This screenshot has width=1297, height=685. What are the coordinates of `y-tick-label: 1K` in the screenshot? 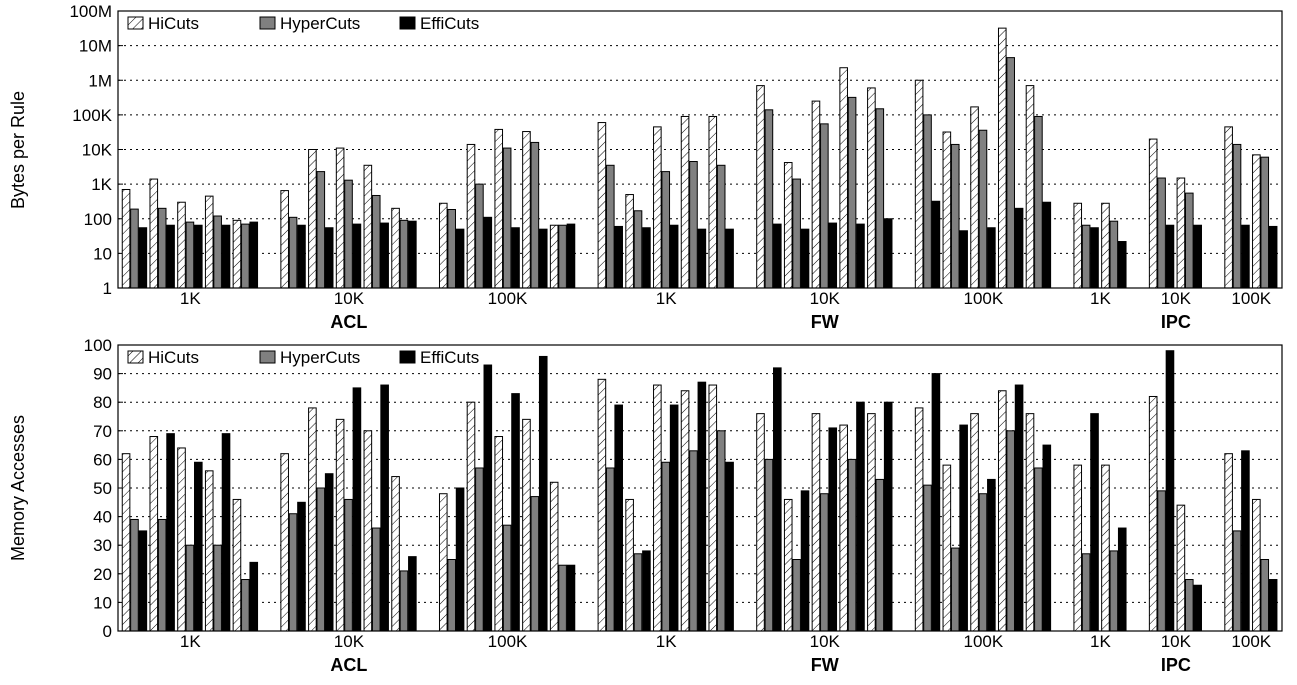 It's located at (101, 184).